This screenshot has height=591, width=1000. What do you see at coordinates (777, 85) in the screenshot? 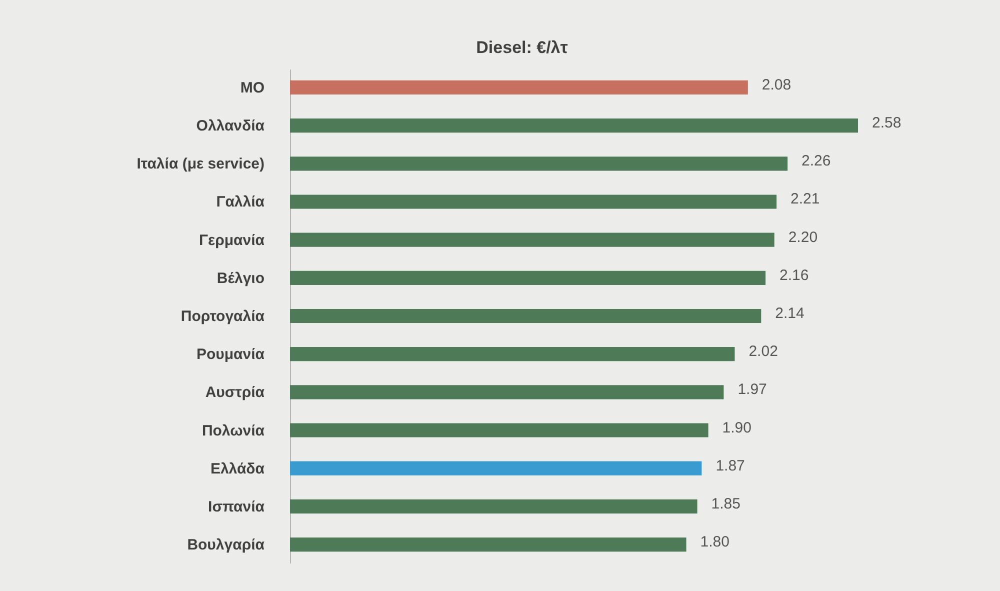
I see `data-label: 2.08` at bounding box center [777, 85].